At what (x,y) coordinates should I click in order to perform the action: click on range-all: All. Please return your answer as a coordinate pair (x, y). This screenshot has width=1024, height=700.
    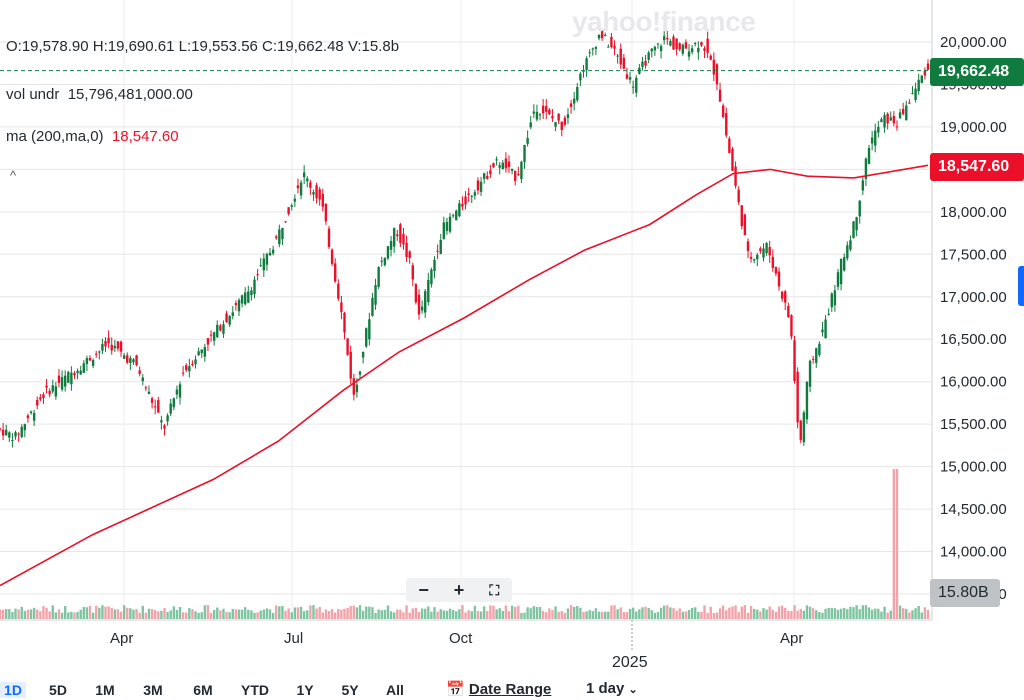
    Looking at the image, I should click on (395, 690).